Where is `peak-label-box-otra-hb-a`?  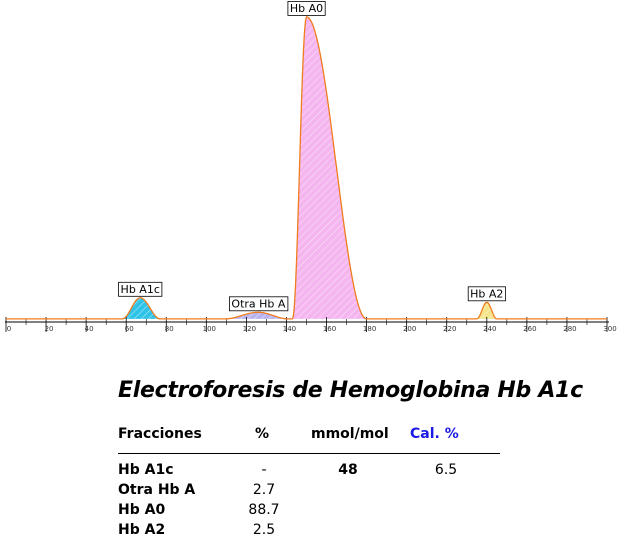
peak-label-box-otra-hb-a is located at coordinates (258, 304).